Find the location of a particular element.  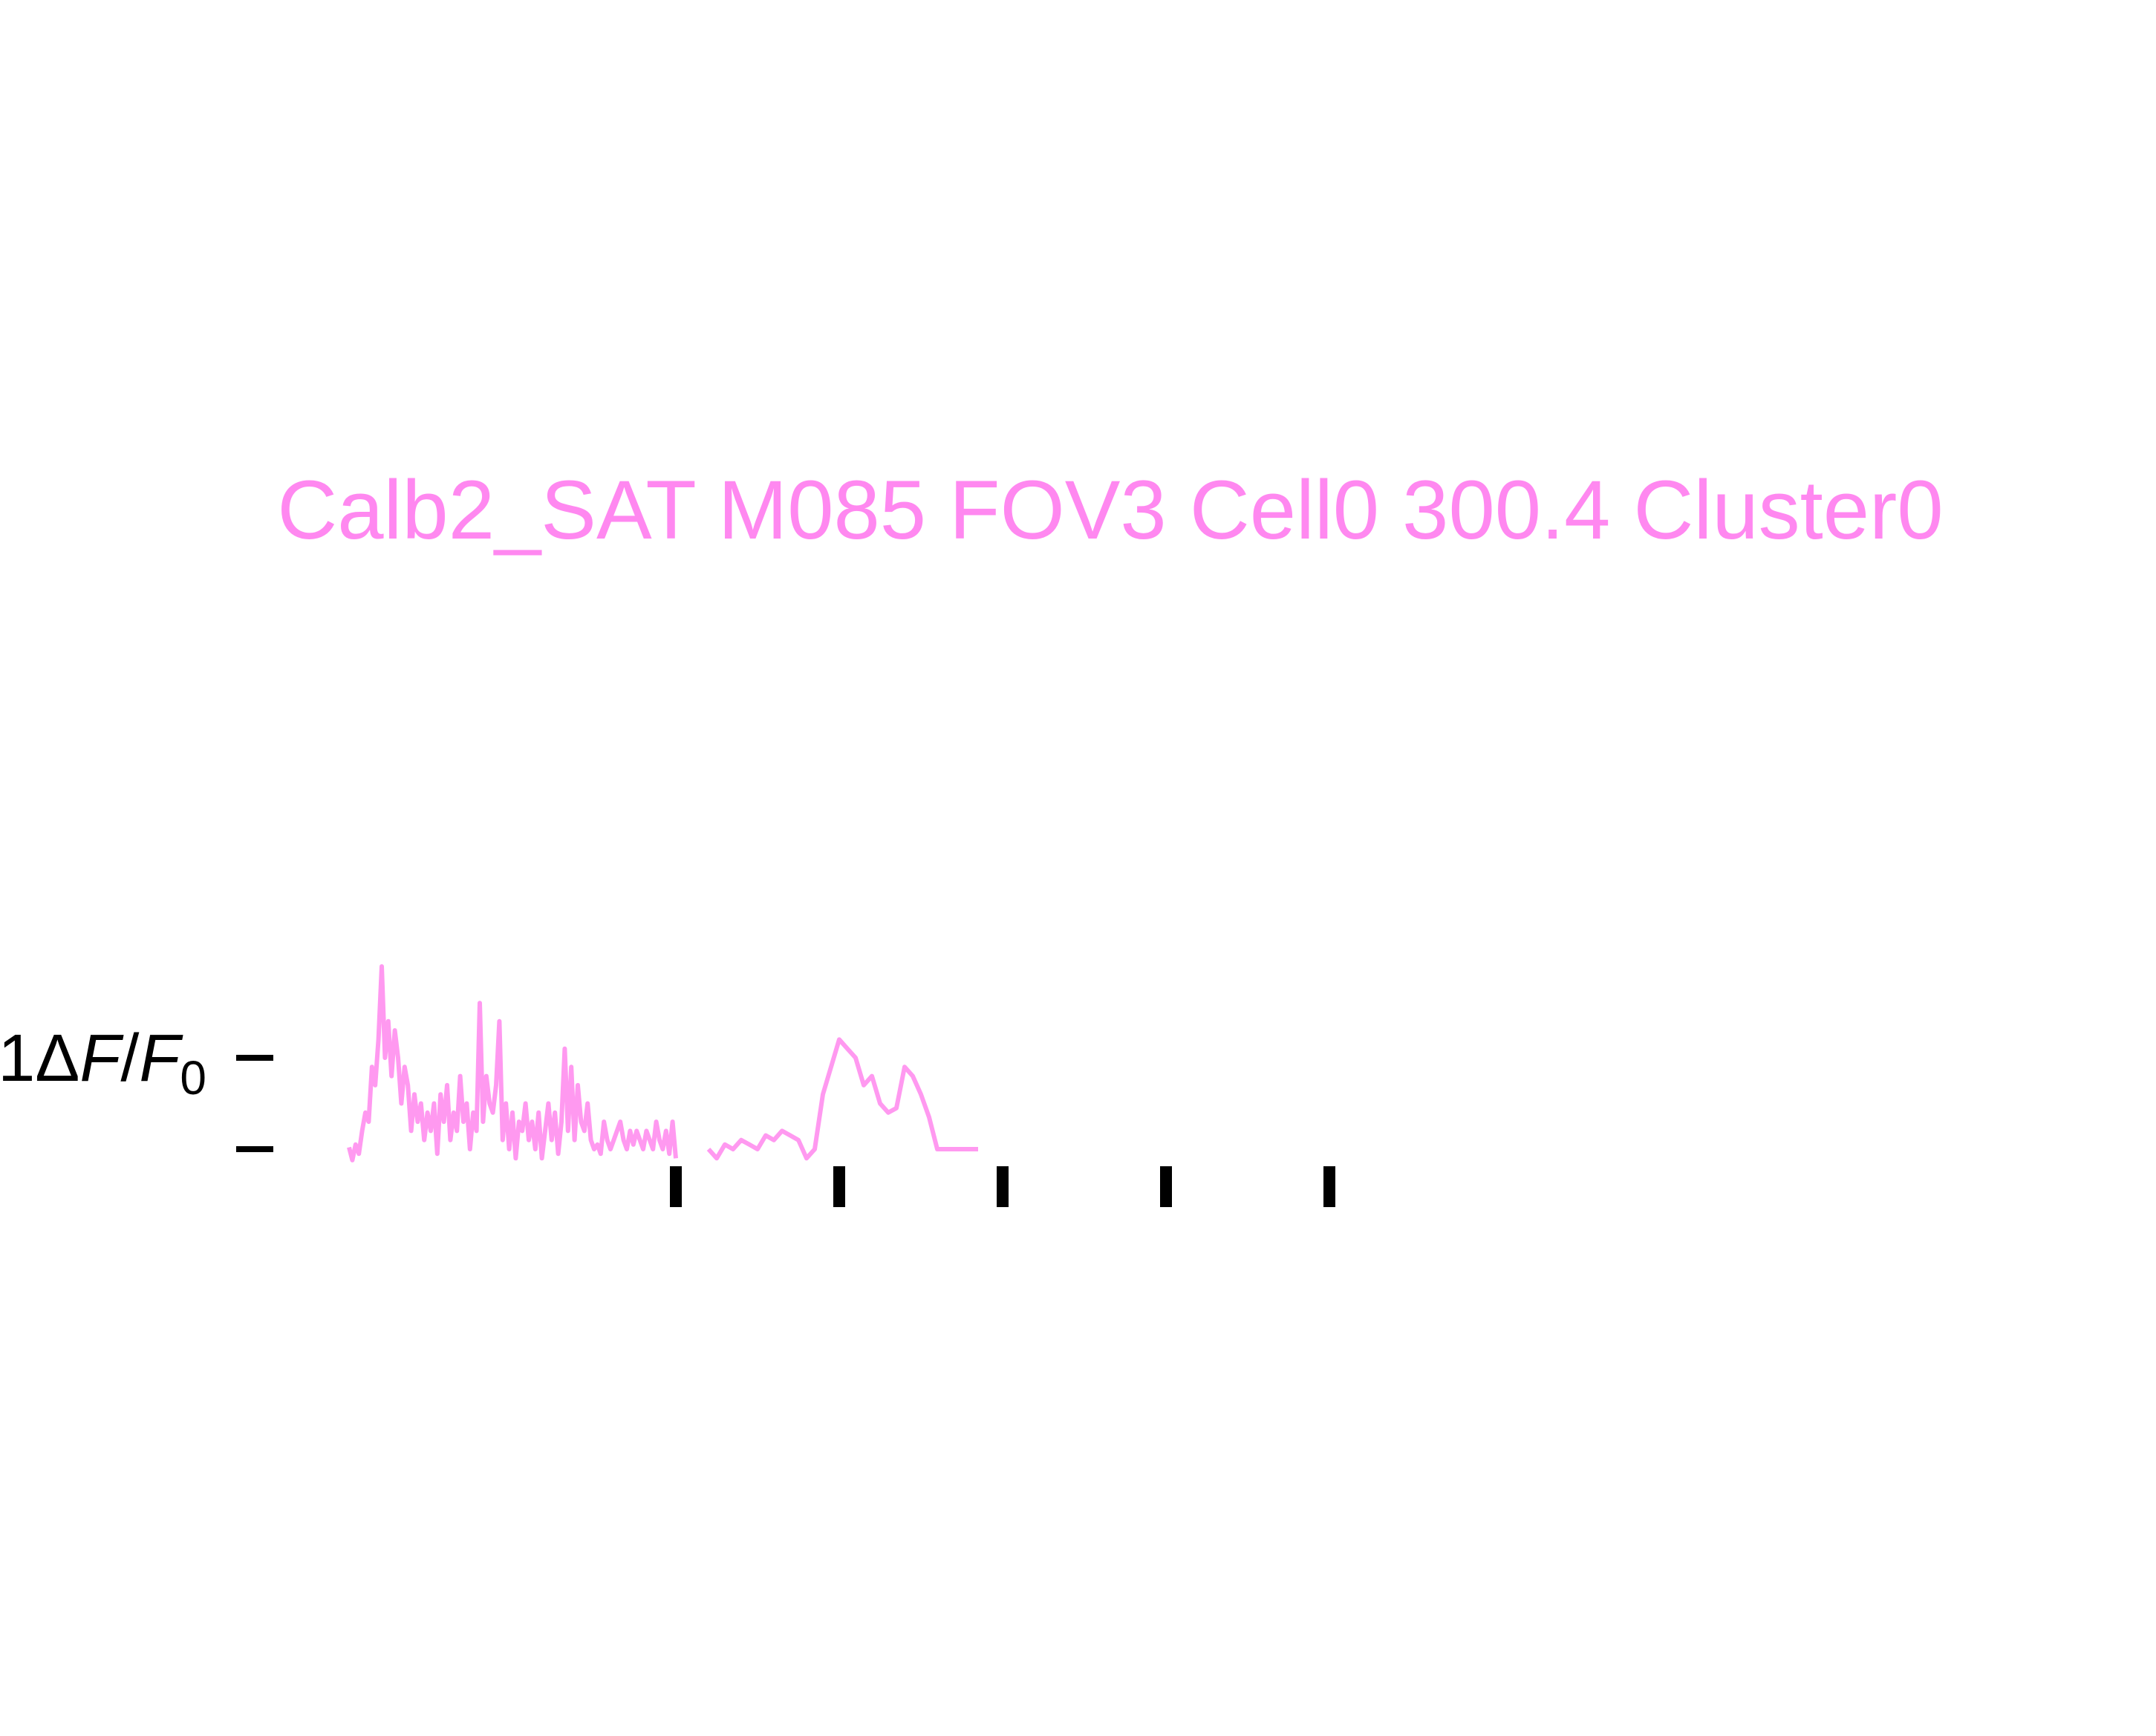

trace-layer is located at coordinates (662, 1063).